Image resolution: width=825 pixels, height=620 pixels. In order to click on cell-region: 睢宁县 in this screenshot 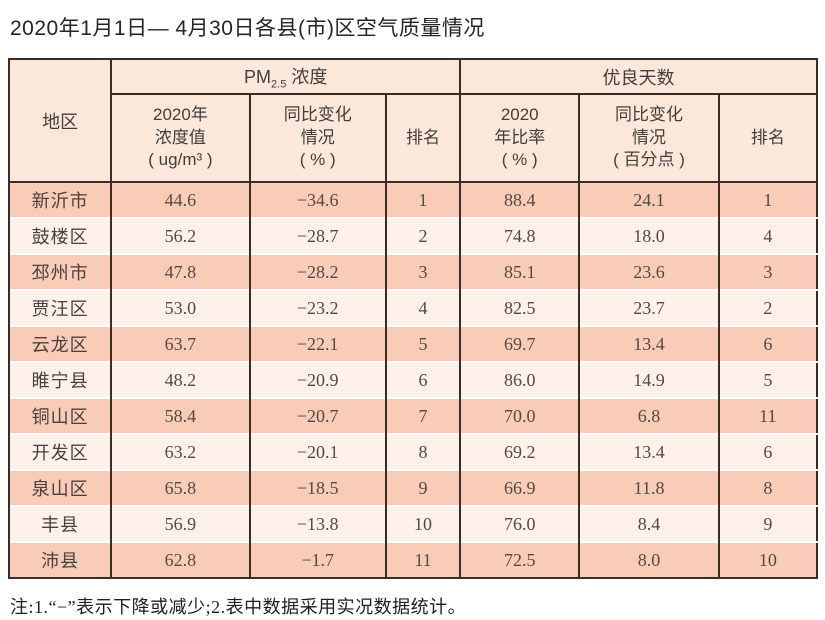, I will do `click(59, 379)`.